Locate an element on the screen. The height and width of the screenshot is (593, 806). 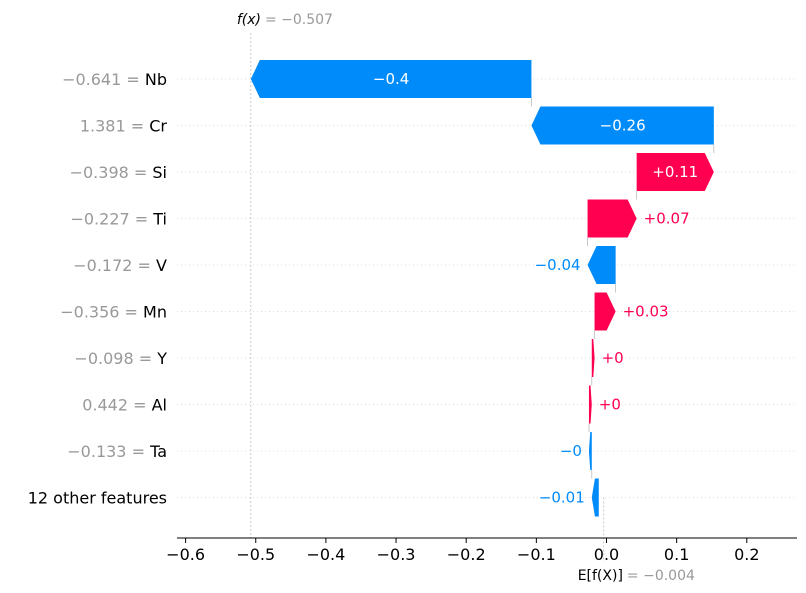
x-tick-label: −0.2 is located at coordinates (466, 554).